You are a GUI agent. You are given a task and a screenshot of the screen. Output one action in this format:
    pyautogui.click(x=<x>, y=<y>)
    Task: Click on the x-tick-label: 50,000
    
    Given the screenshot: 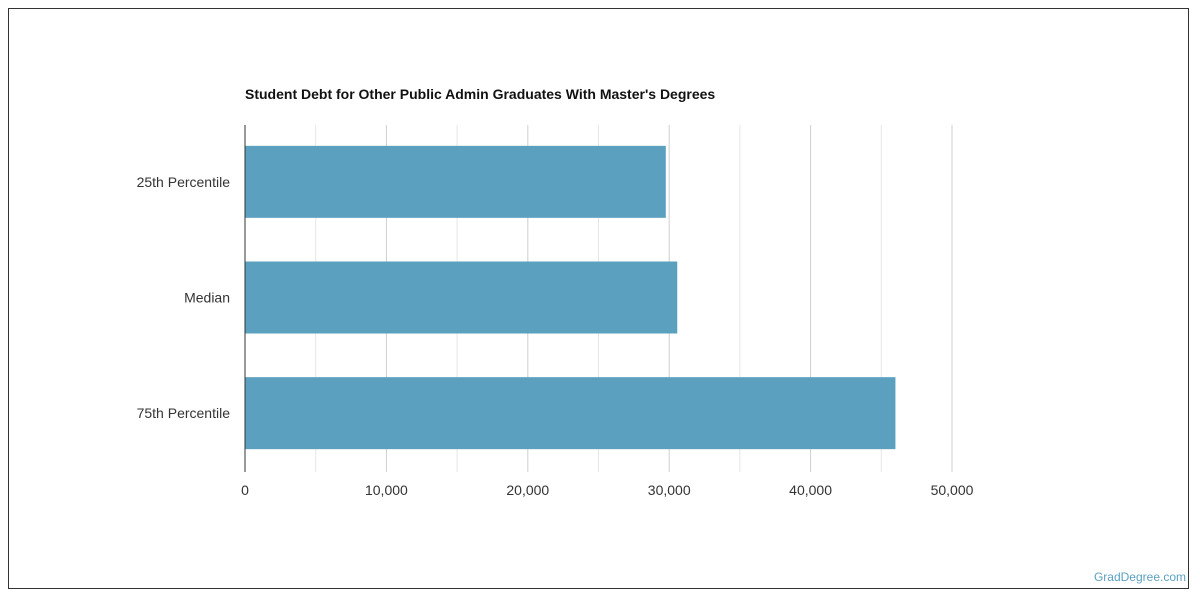 What is the action you would take?
    pyautogui.click(x=952, y=490)
    